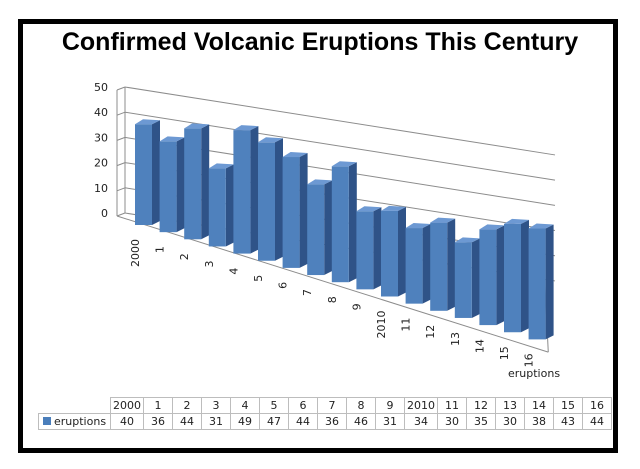 The height and width of the screenshot is (469, 640). I want to click on x-tick-label: 4, so click(233, 271).